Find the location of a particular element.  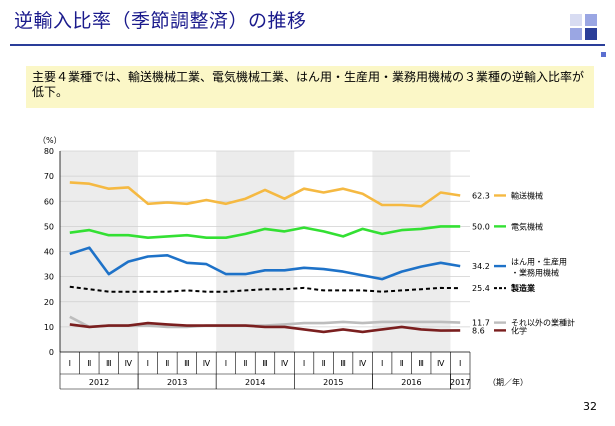

y-tick-label: 70 is located at coordinates (49, 176).